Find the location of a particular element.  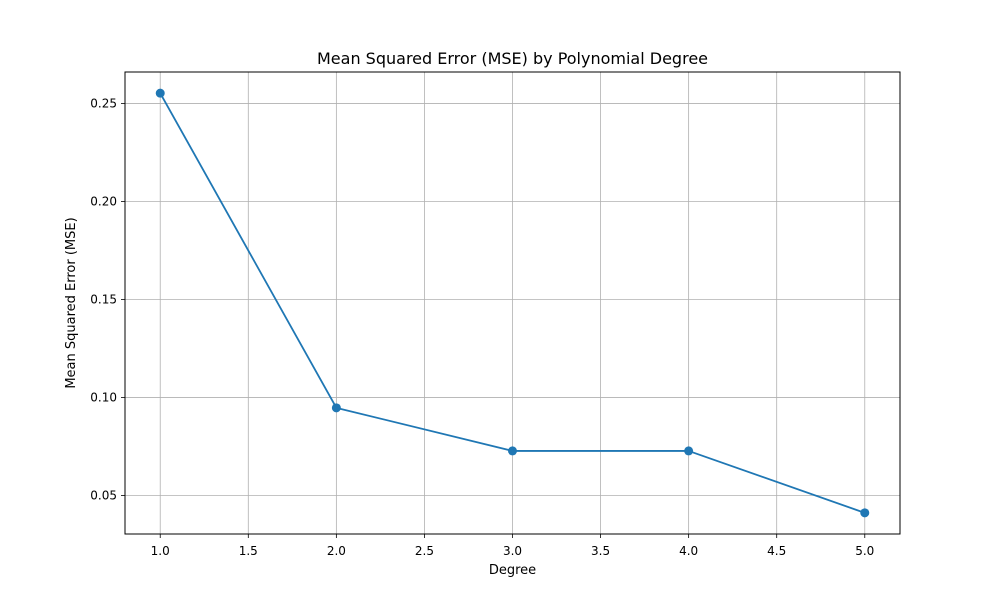

x-tick-label: 4.0 is located at coordinates (688, 551).